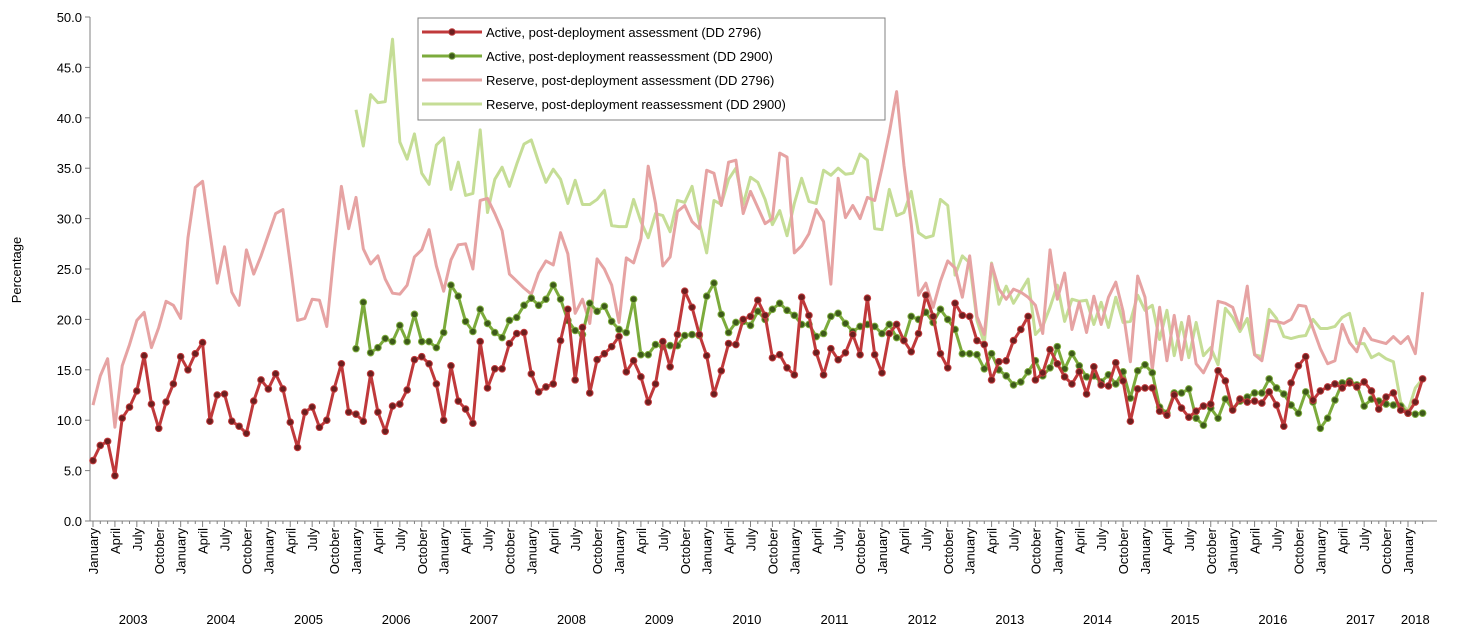 The image size is (1457, 631). I want to click on y-axis-label: Percentage, so click(16, 270).